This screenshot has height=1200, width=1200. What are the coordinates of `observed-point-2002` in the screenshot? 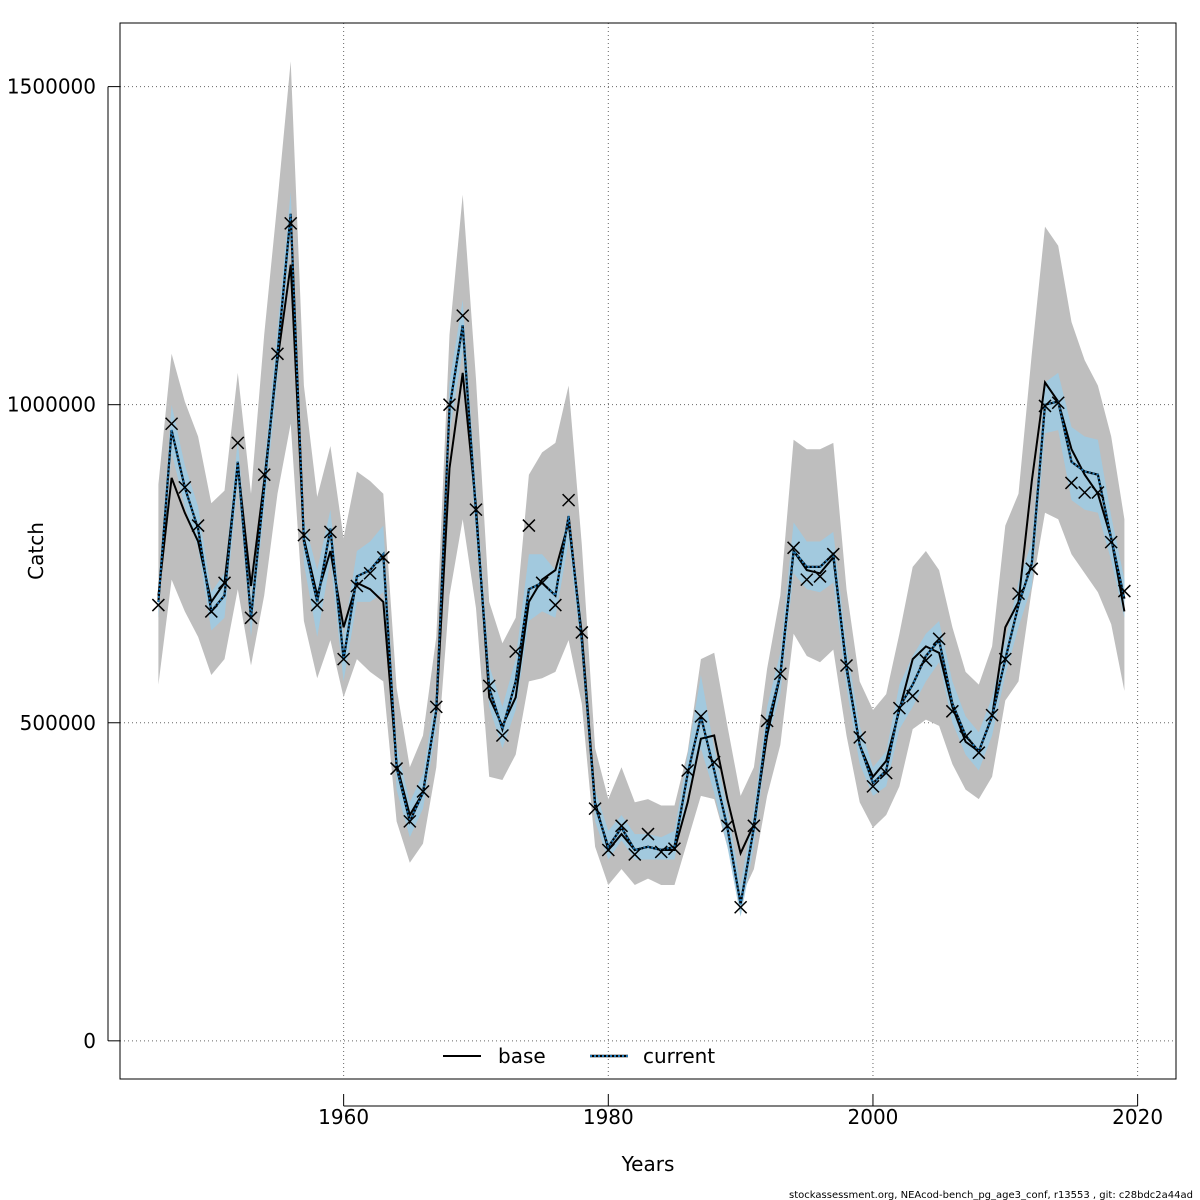 It's located at (899, 708).